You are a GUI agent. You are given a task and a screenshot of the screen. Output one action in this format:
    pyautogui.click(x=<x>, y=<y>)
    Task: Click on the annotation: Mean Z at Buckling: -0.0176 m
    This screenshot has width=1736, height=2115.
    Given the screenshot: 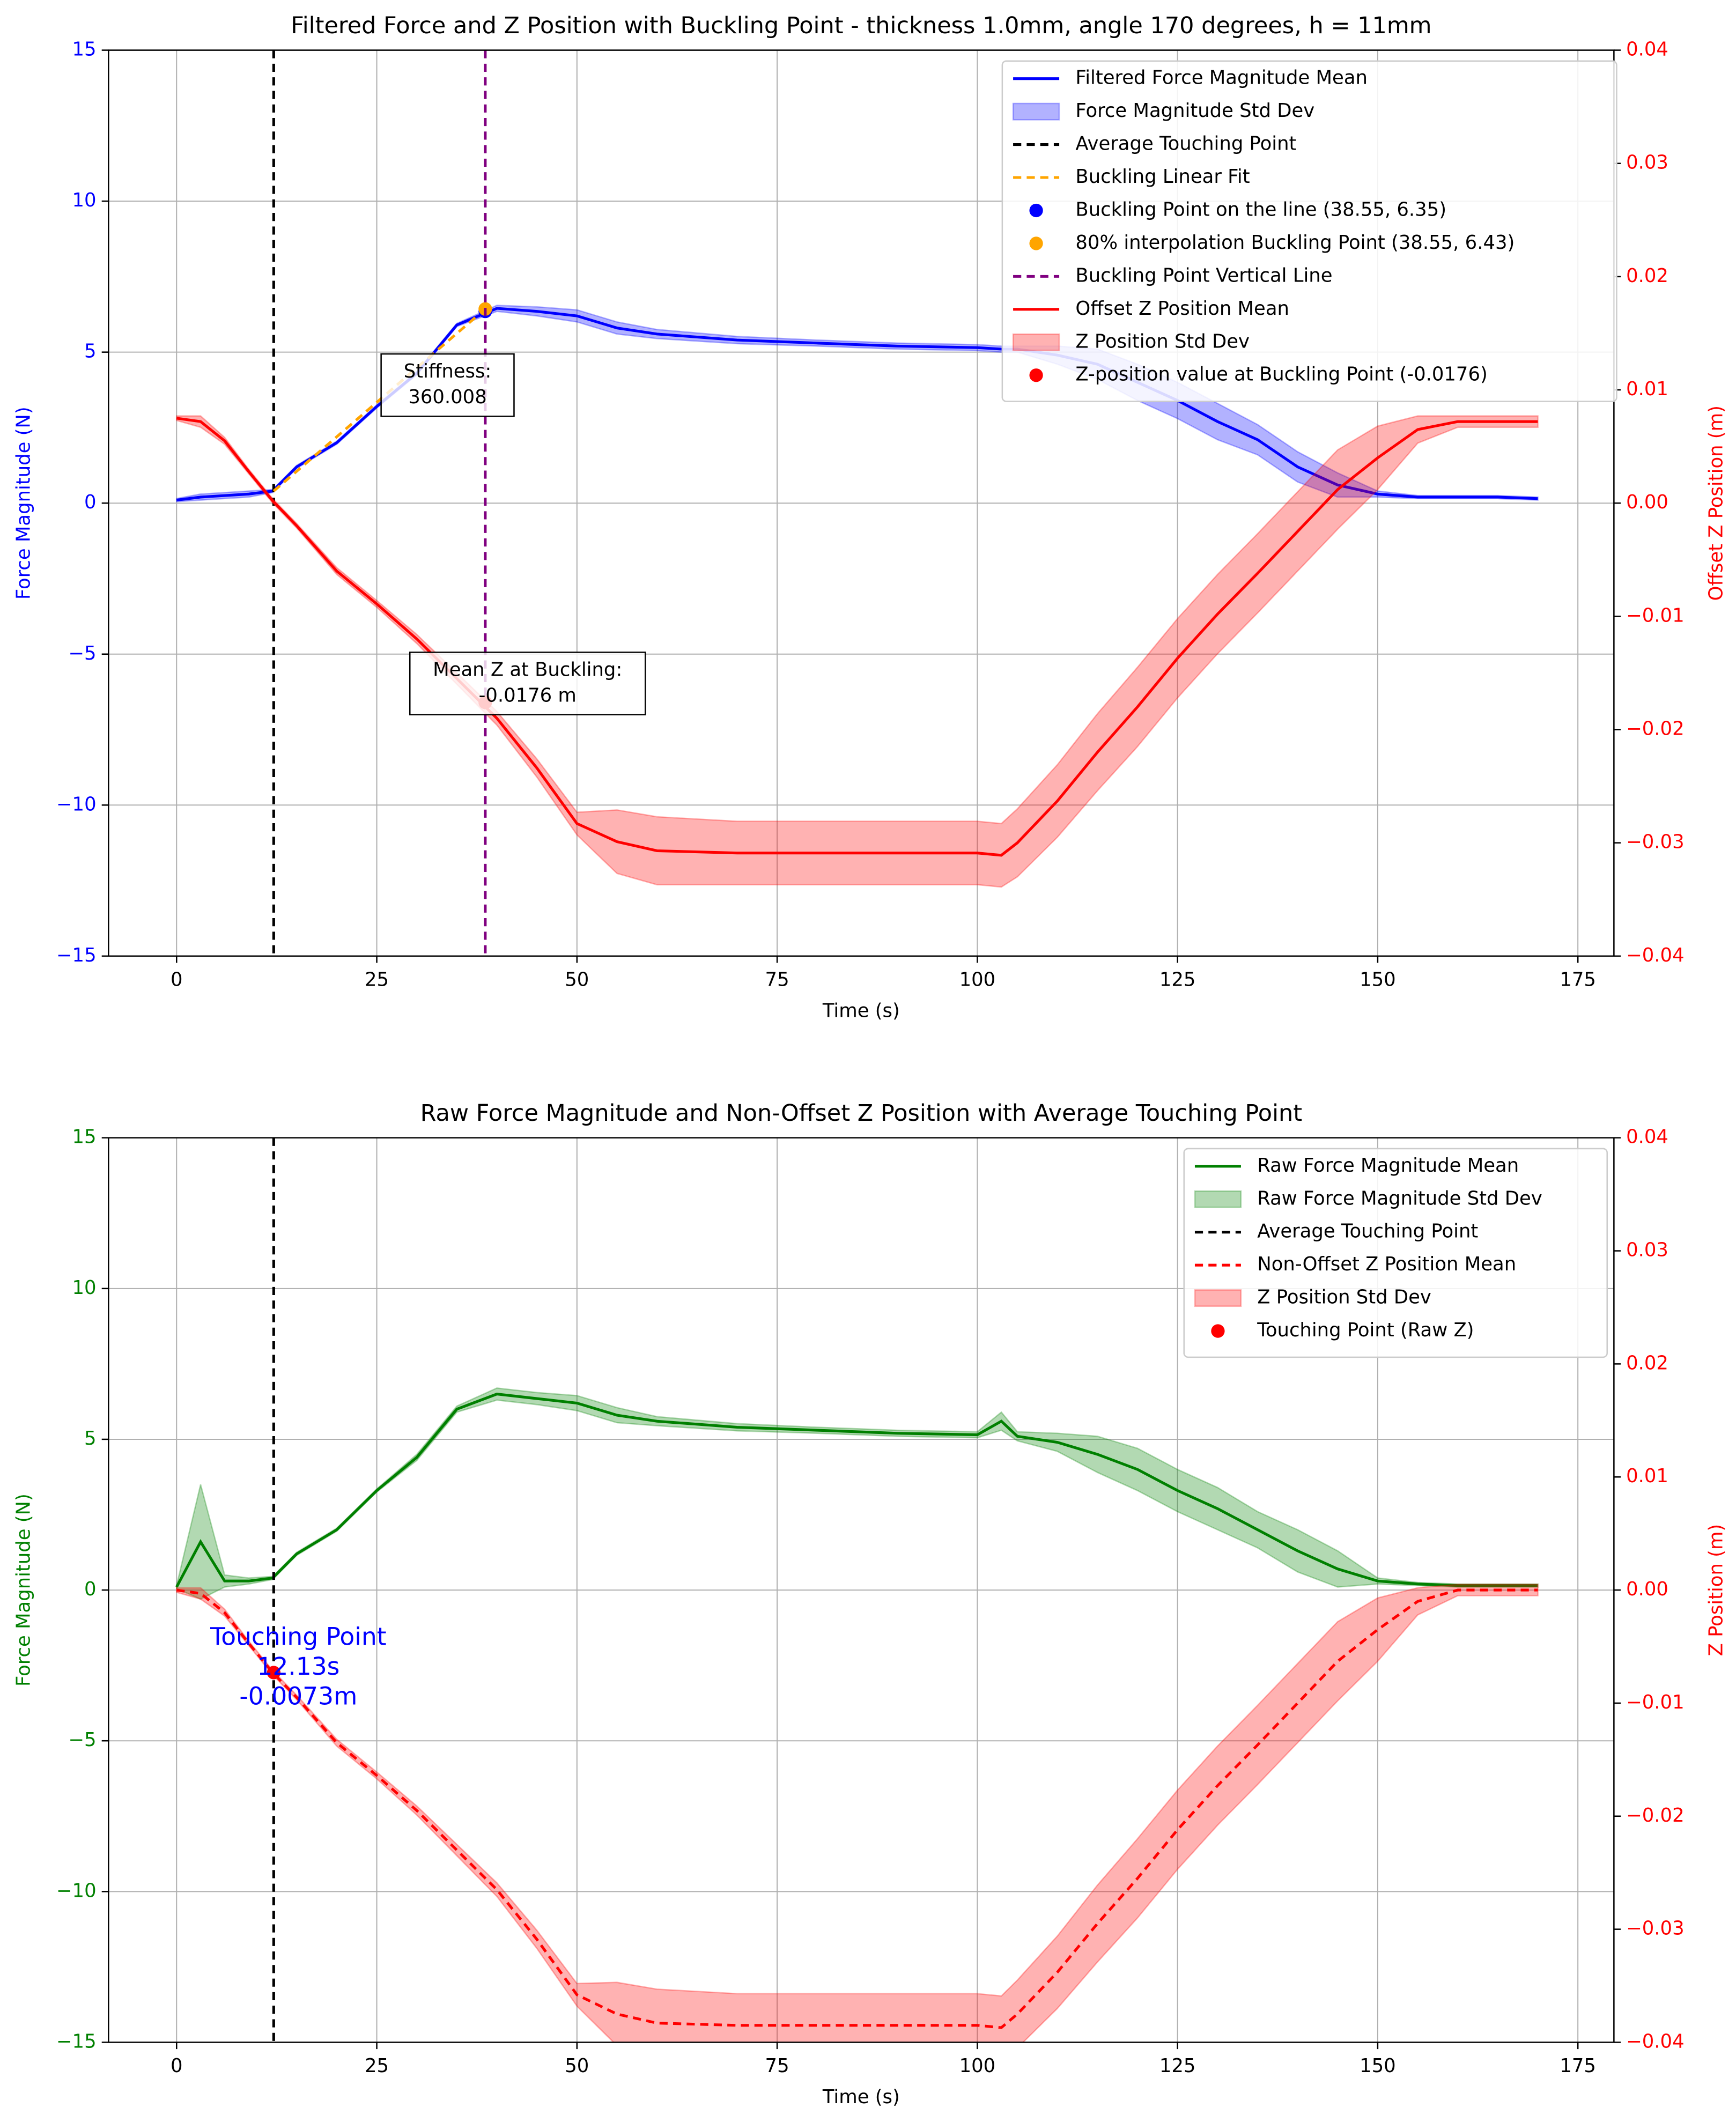 What is the action you would take?
    pyautogui.click(x=527, y=683)
    